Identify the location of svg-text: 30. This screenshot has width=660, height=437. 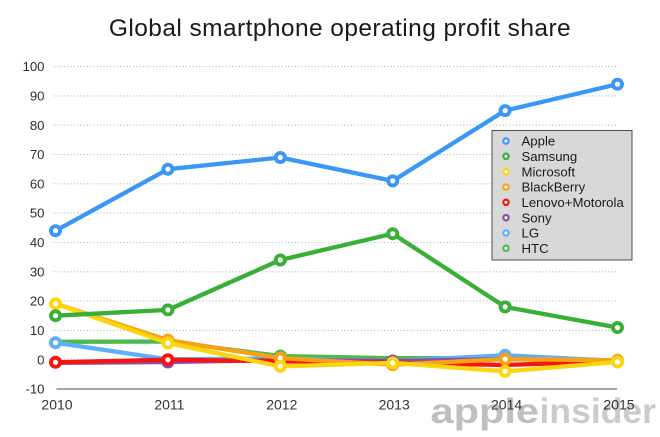
(37, 271).